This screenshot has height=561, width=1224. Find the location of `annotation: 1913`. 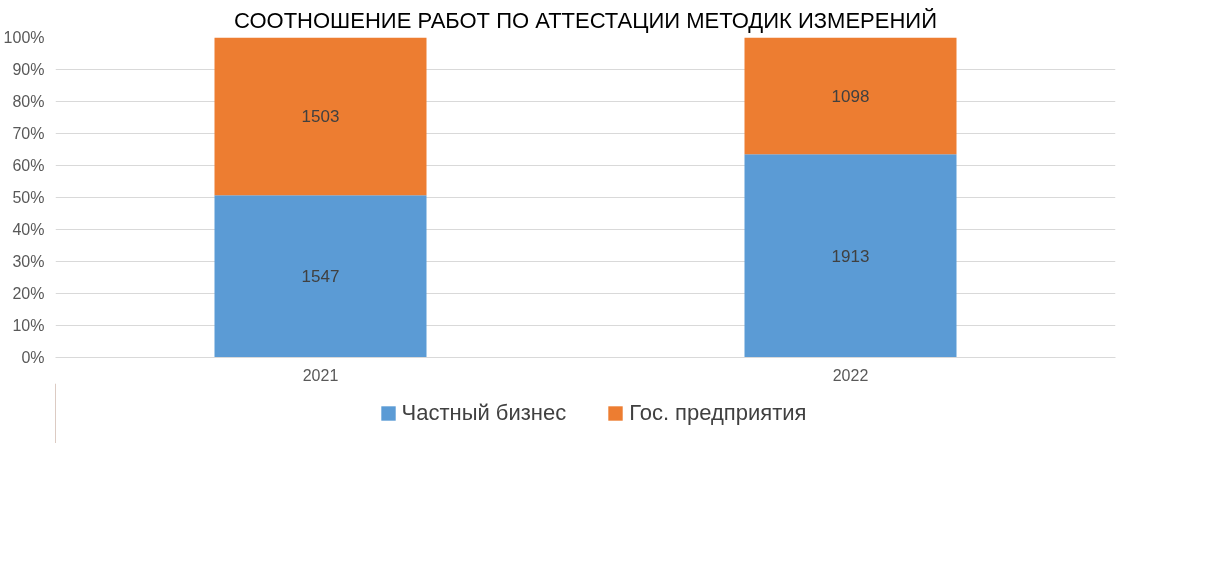

annotation: 1913 is located at coordinates (850, 256).